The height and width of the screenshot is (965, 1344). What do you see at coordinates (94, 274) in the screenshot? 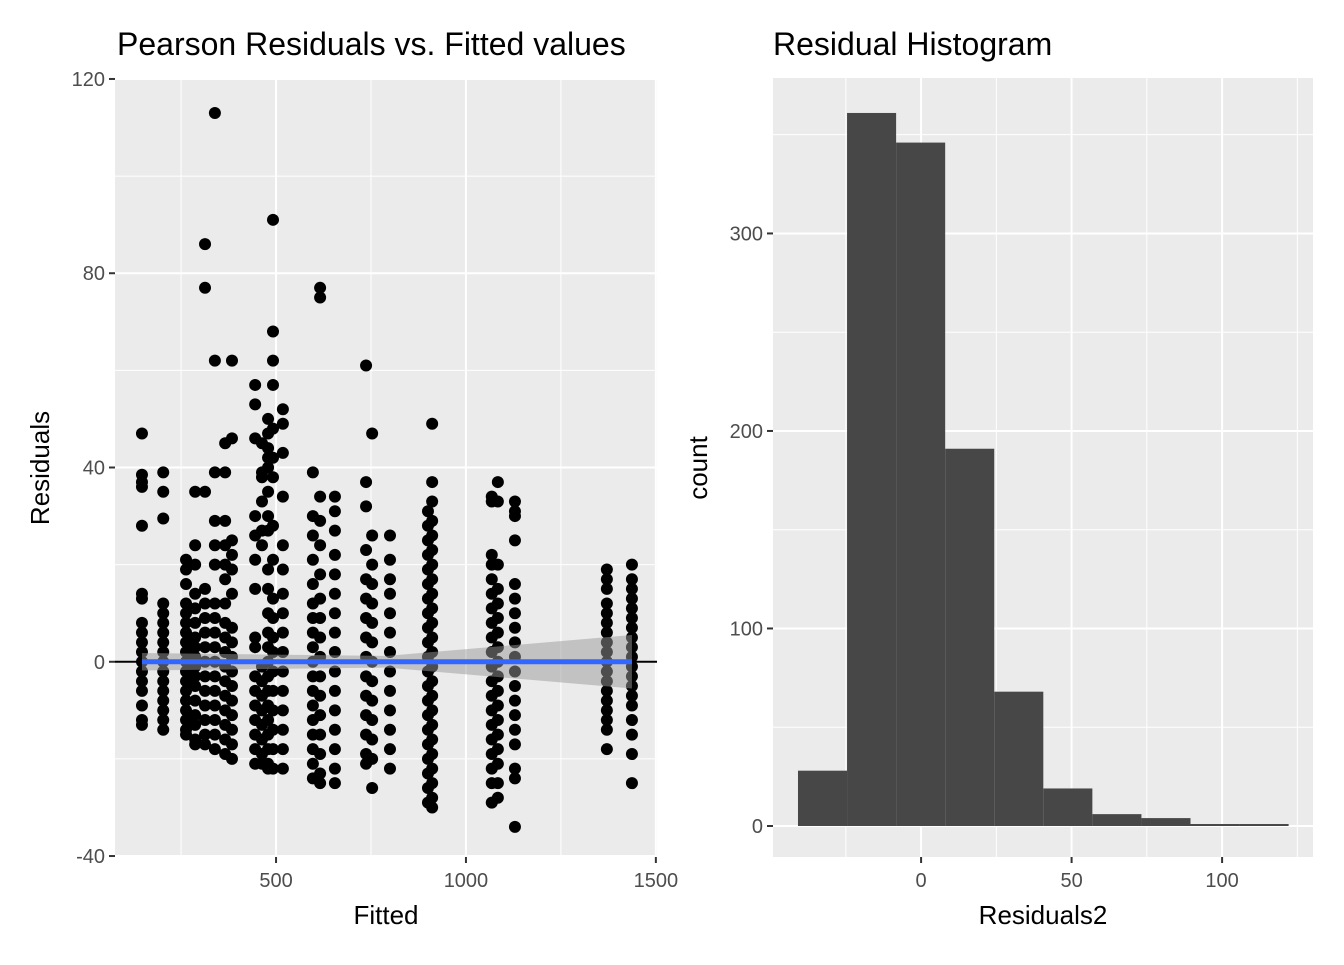
I see `y-tick-label: 80` at bounding box center [94, 274].